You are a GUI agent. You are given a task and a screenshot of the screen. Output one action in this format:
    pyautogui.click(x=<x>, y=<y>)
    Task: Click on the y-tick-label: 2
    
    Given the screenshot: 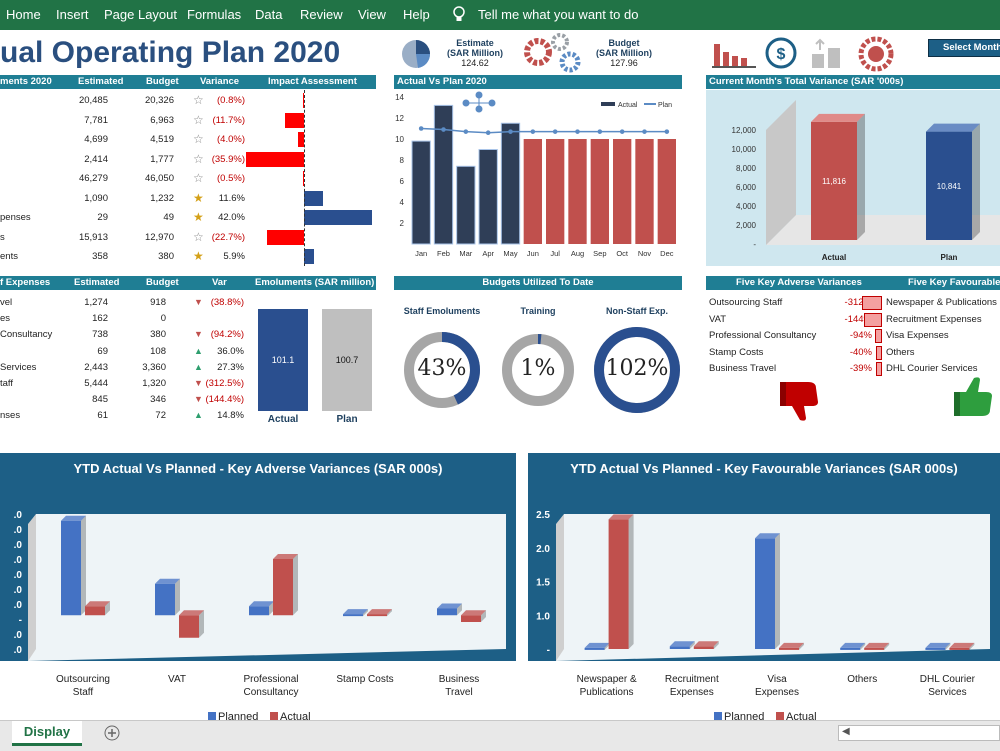 What is the action you would take?
    pyautogui.click(x=402, y=223)
    